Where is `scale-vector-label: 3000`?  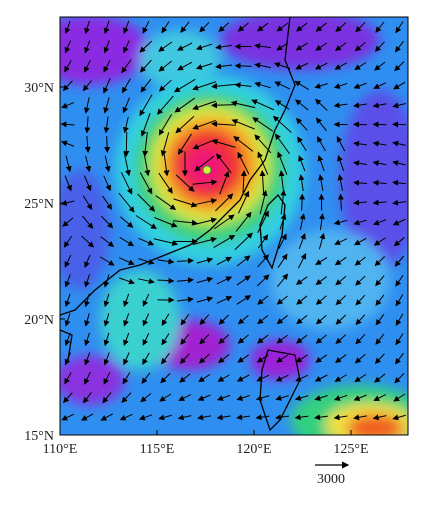 scale-vector-label: 3000 is located at coordinates (331, 479).